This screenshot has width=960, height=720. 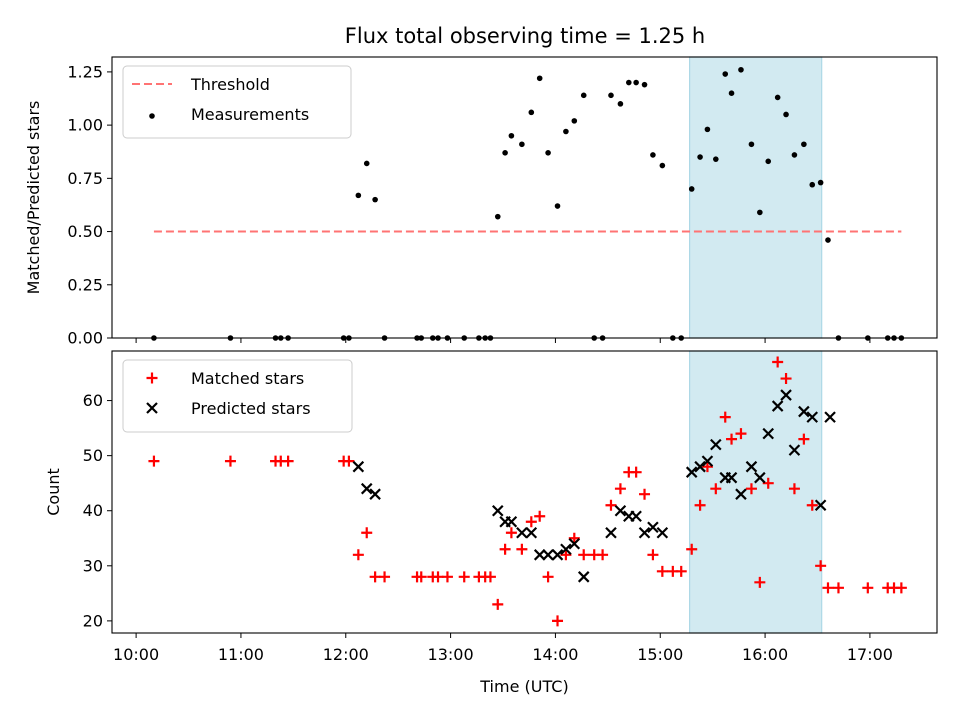 What do you see at coordinates (152, 116) in the screenshot?
I see `legend-measurement-swatch` at bounding box center [152, 116].